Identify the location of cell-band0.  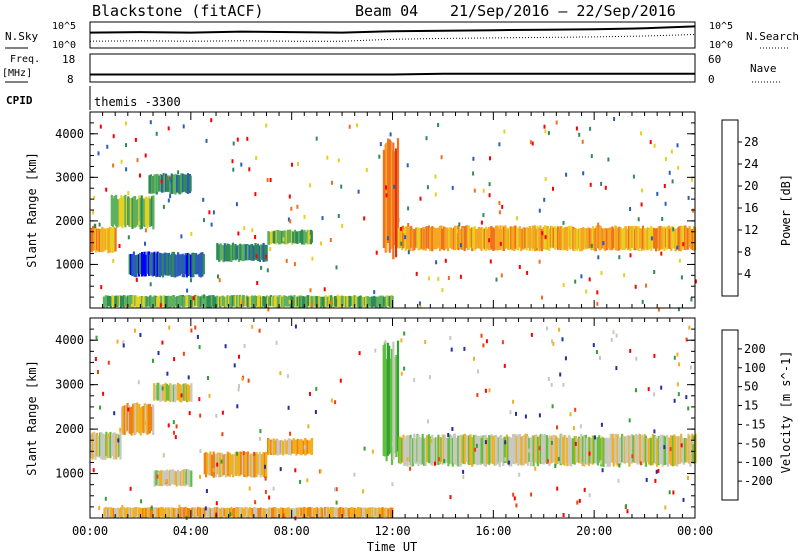
(102, 446).